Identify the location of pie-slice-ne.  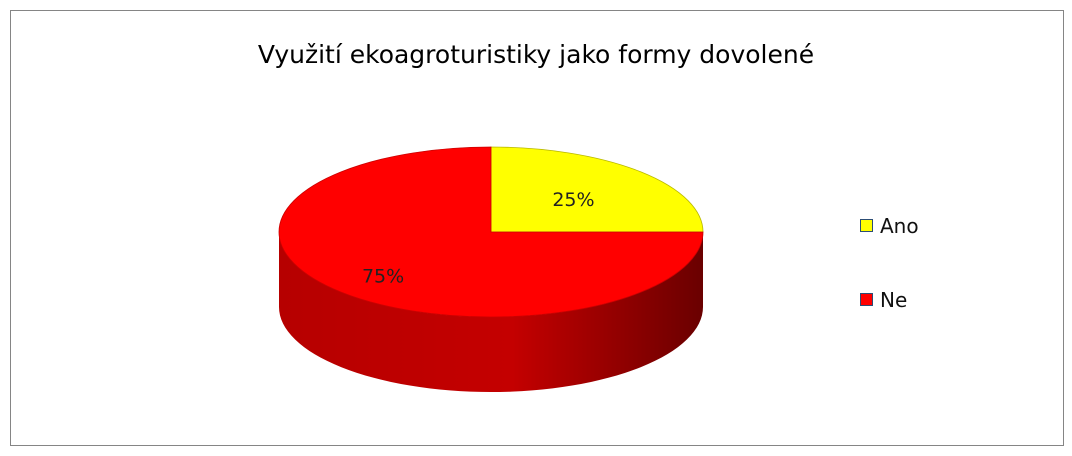
(491, 232).